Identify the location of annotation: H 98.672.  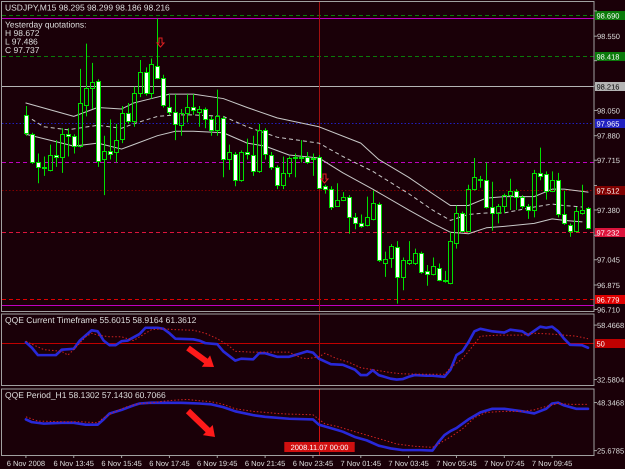
(22, 33).